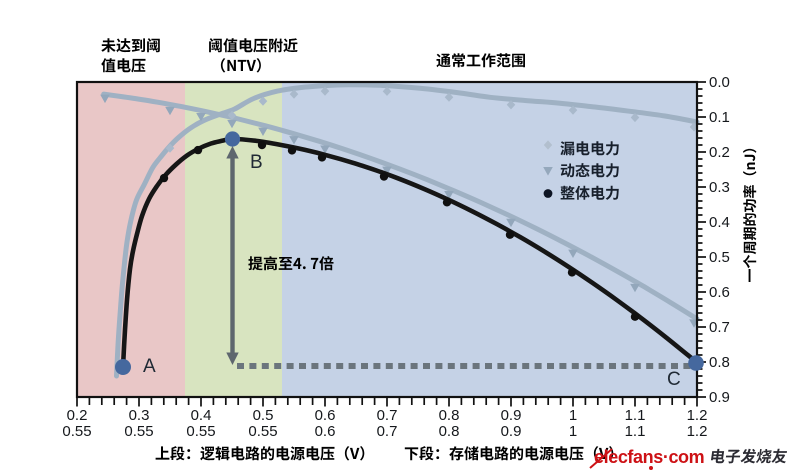 The image size is (800, 474). Describe the element at coordinates (674, 379) in the screenshot. I see `svg-text: C` at that location.